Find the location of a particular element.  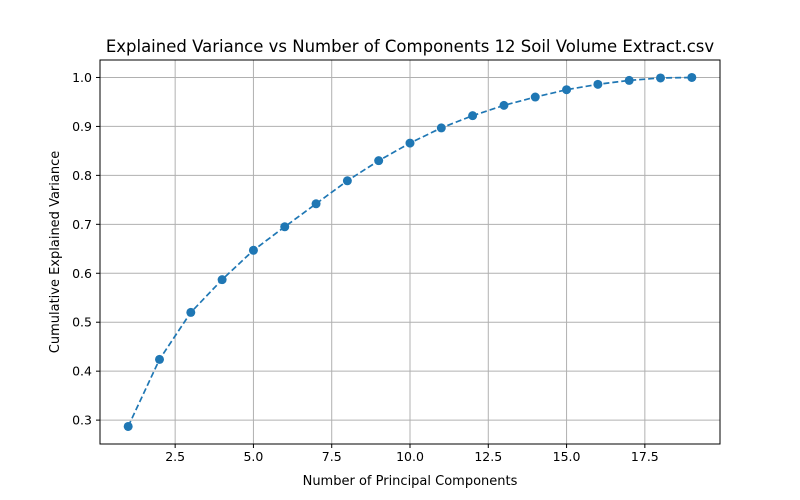

x-axis-ticks: 2.5 5.0 7.5 10.0 12.5 15.0 17.5 is located at coordinates (412, 454).